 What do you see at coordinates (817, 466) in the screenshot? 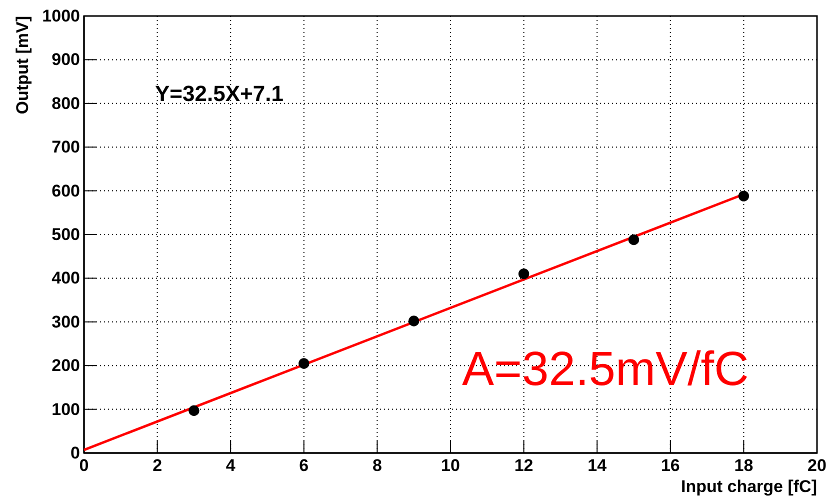
I see `x-tick-label: 20` at bounding box center [817, 466].